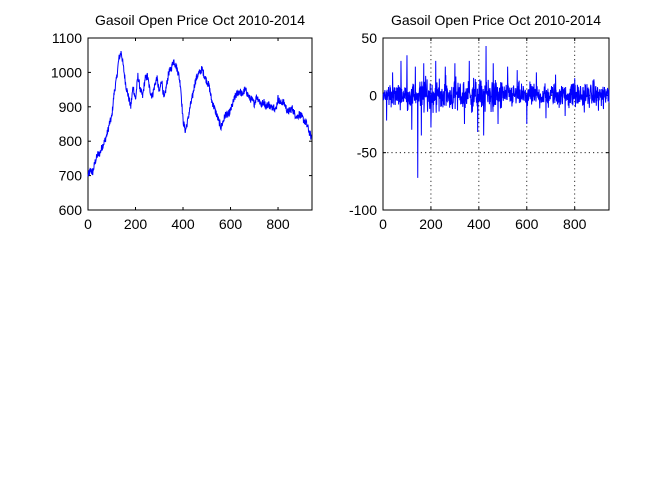 The image size is (672, 504). What do you see at coordinates (67, 38) in the screenshot?
I see `price-ytick-label-5: 1100` at bounding box center [67, 38].